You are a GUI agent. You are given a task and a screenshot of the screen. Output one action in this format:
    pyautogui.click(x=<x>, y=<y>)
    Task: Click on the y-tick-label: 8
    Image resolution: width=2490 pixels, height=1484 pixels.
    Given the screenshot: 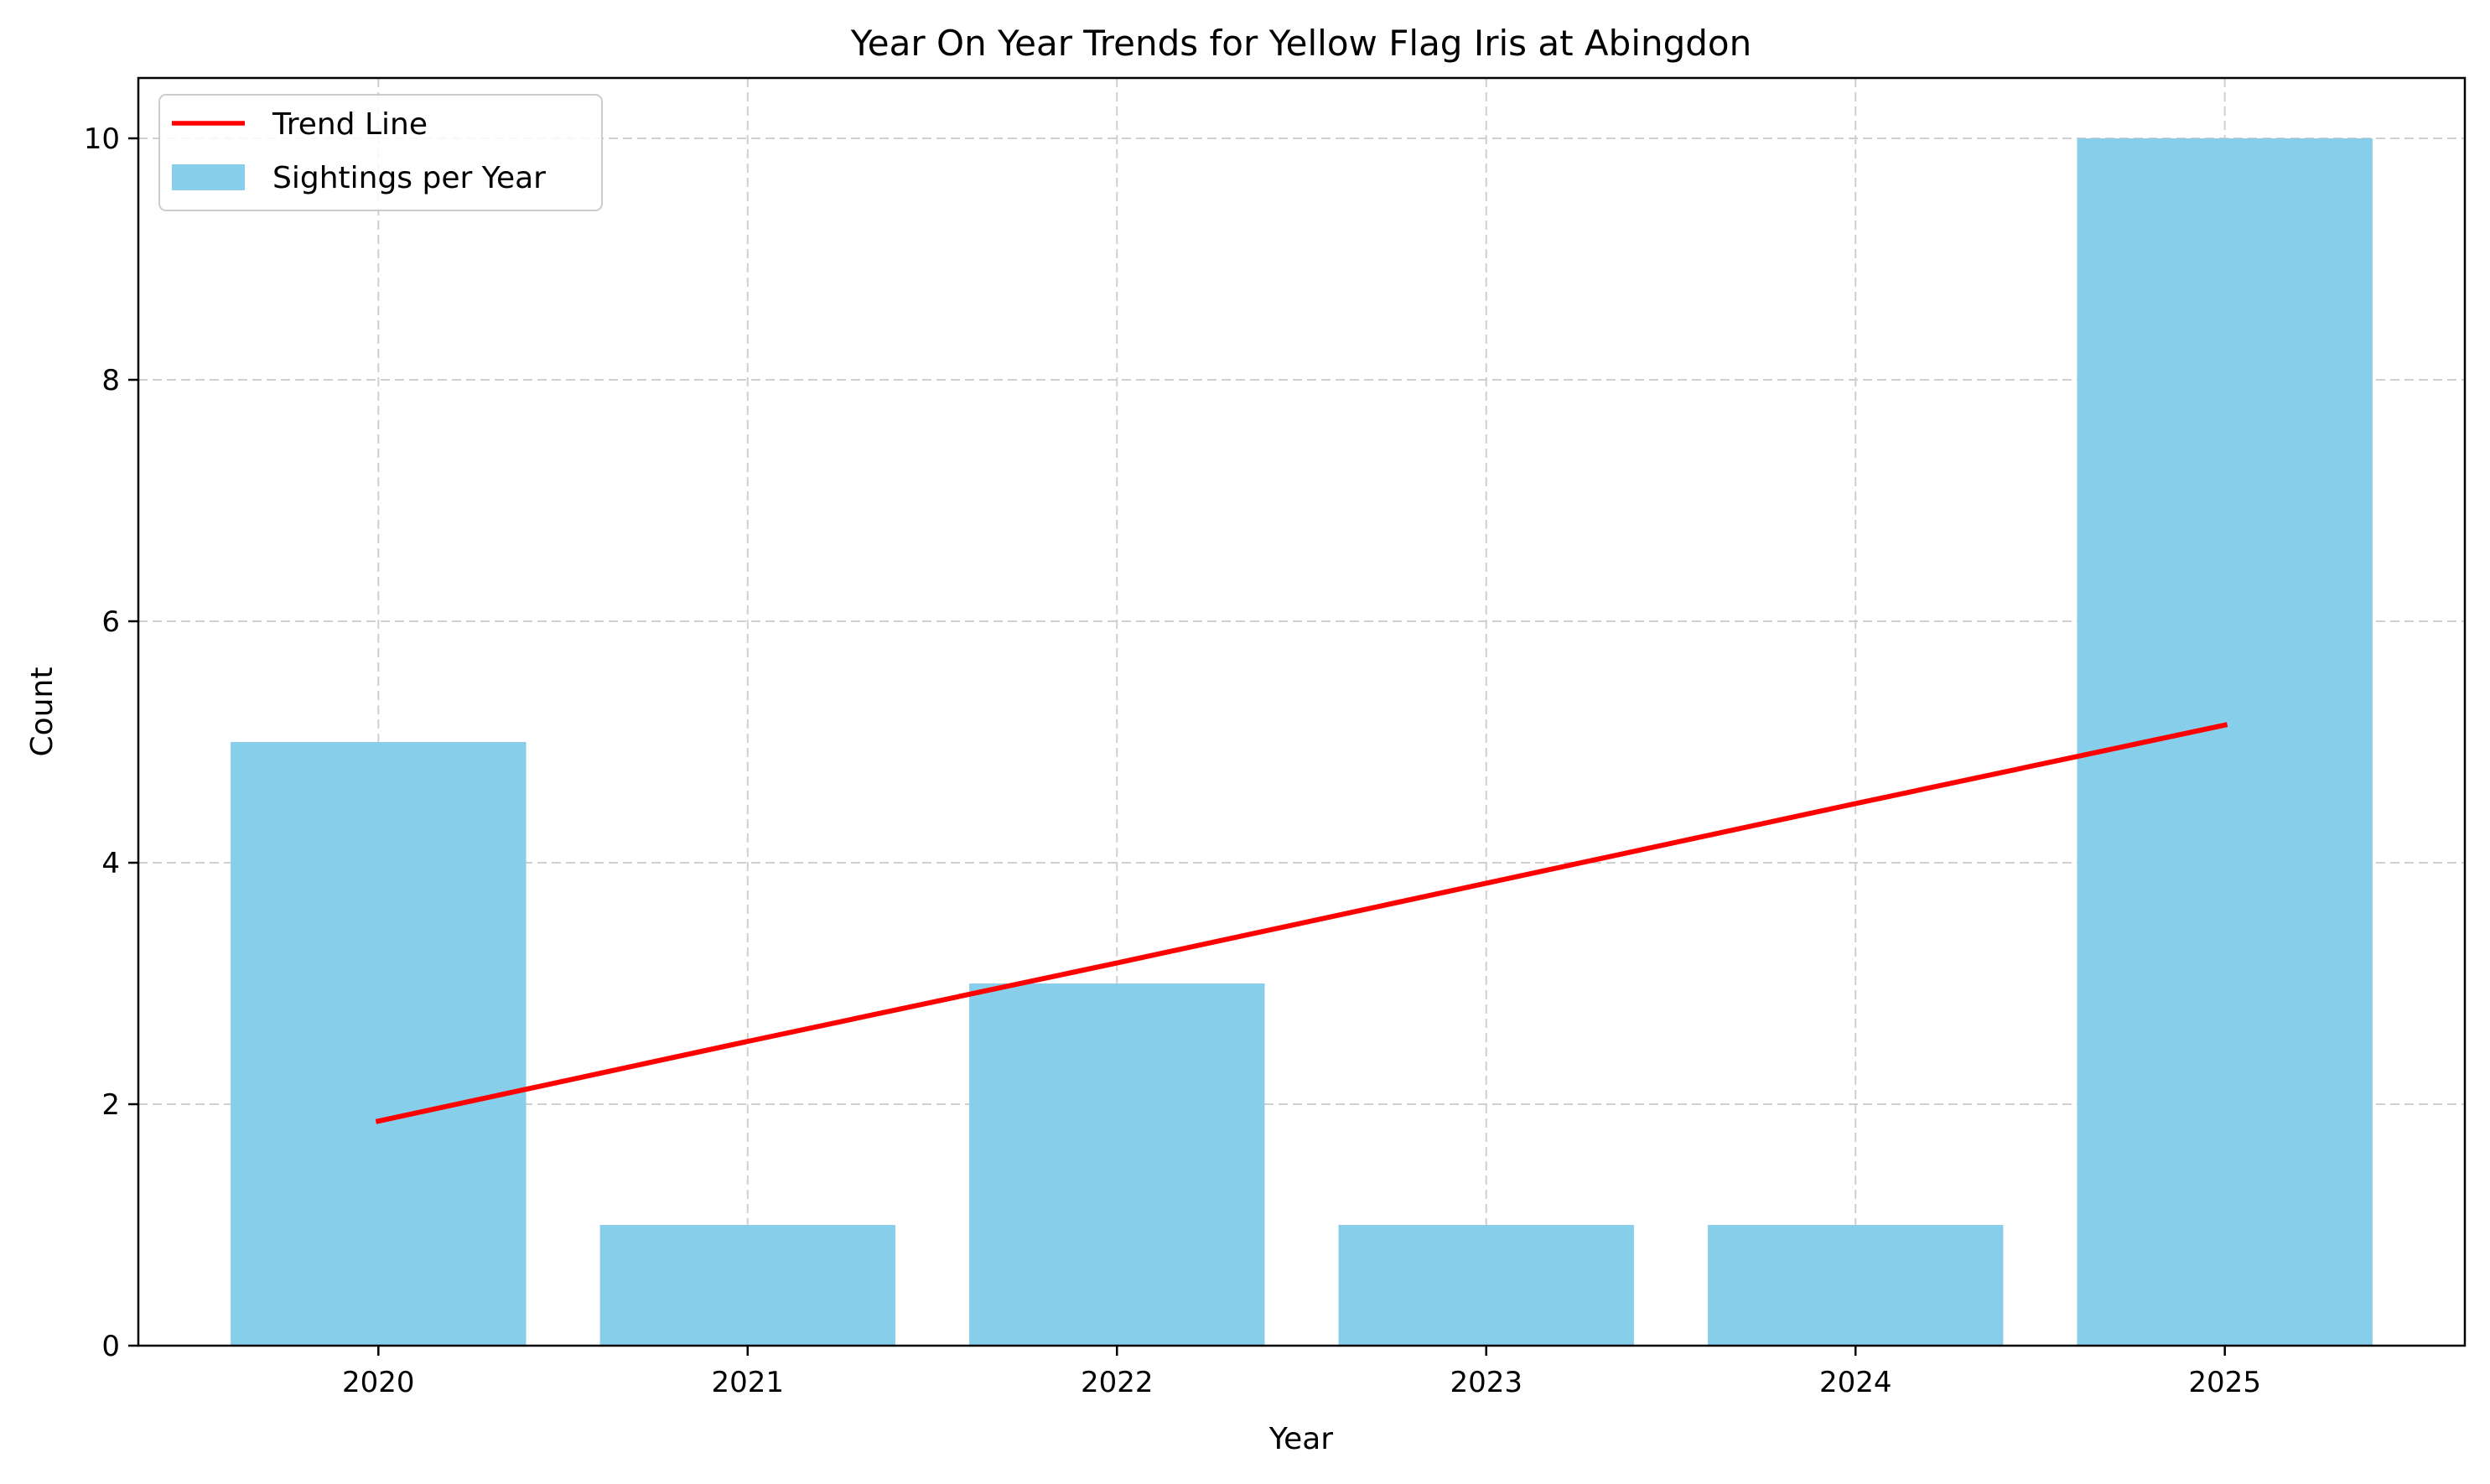 What is the action you would take?
    pyautogui.click(x=110, y=380)
    